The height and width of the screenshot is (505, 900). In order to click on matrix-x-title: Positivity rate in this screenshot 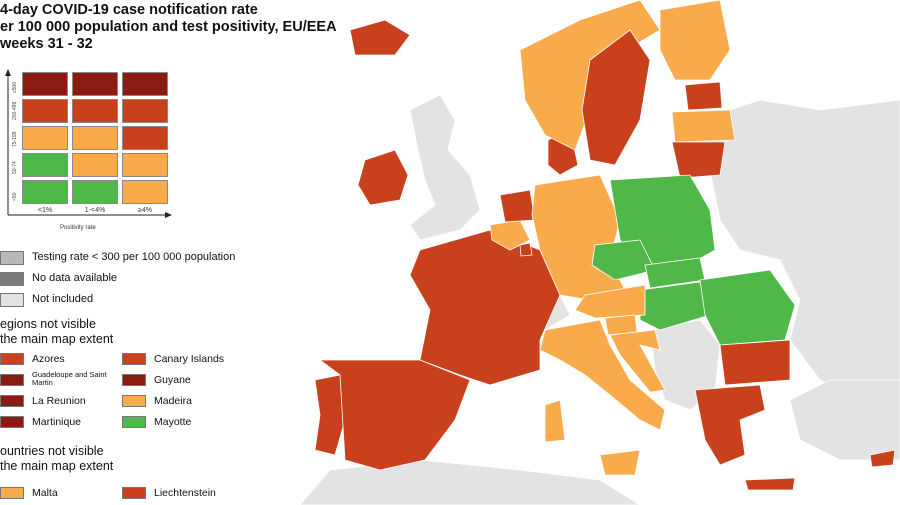, I will do `click(78, 228)`.